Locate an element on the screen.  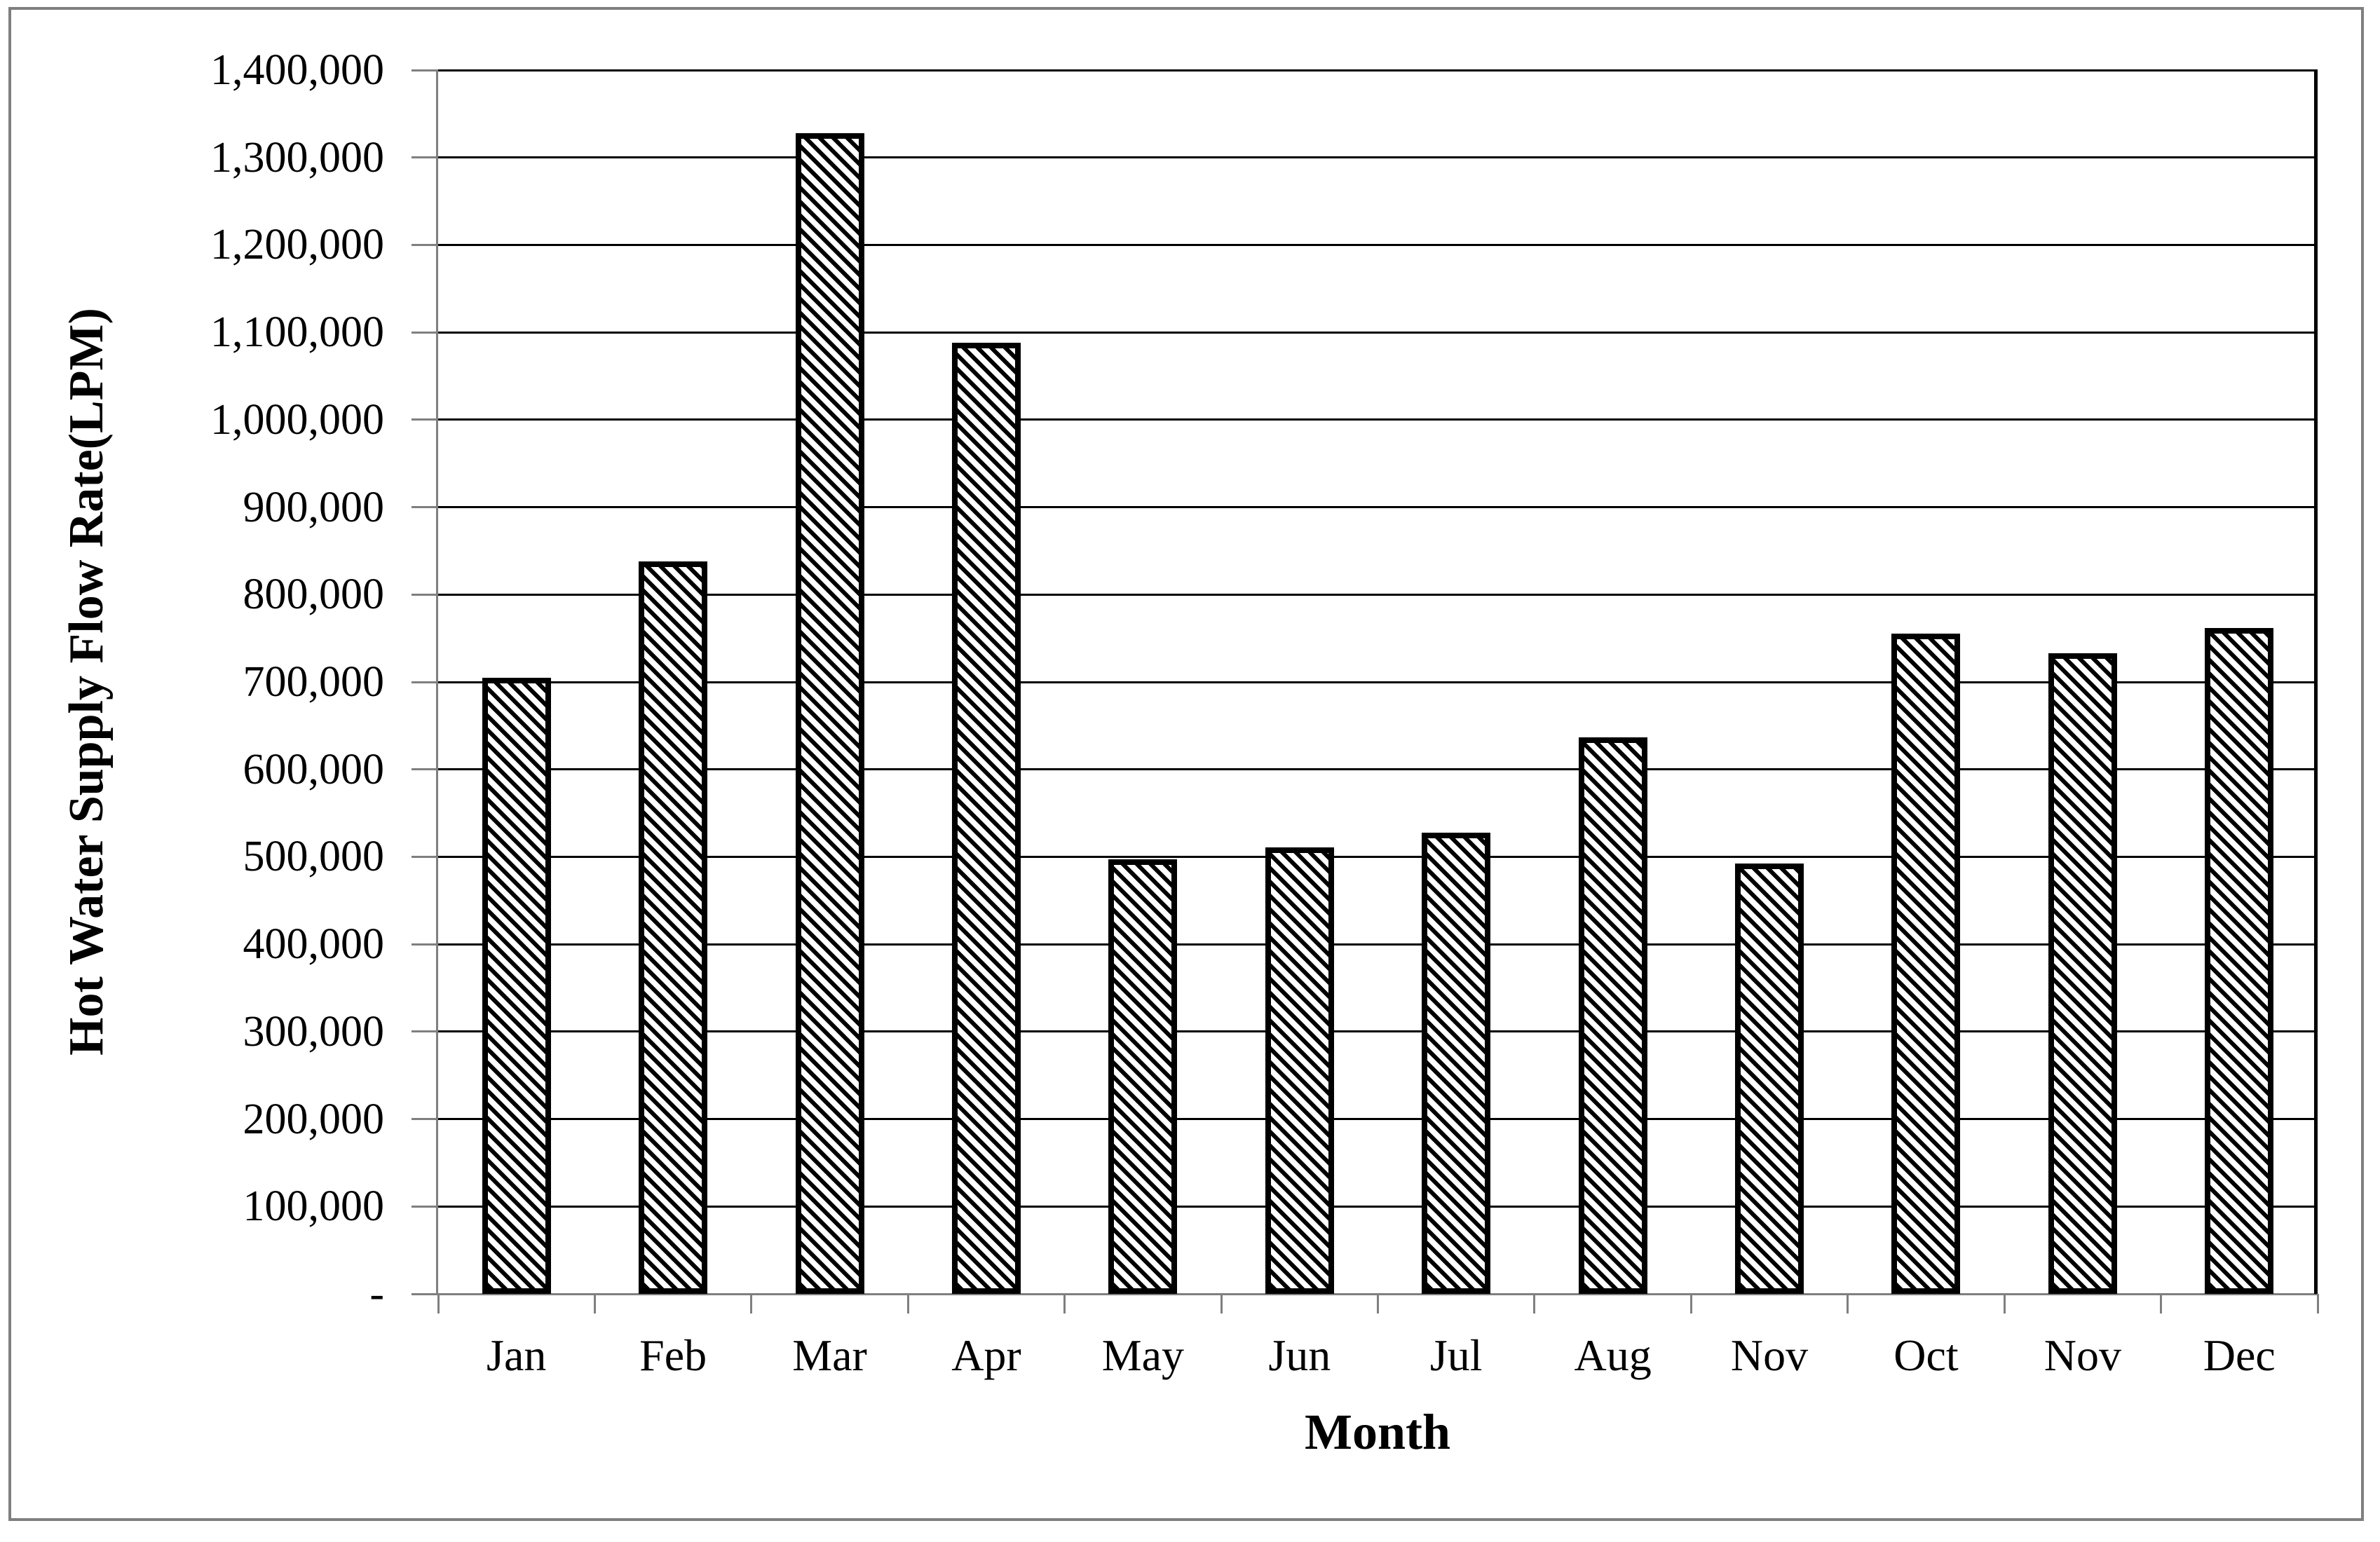
y-tick-label: 1,300,000 is located at coordinates (297, 158).